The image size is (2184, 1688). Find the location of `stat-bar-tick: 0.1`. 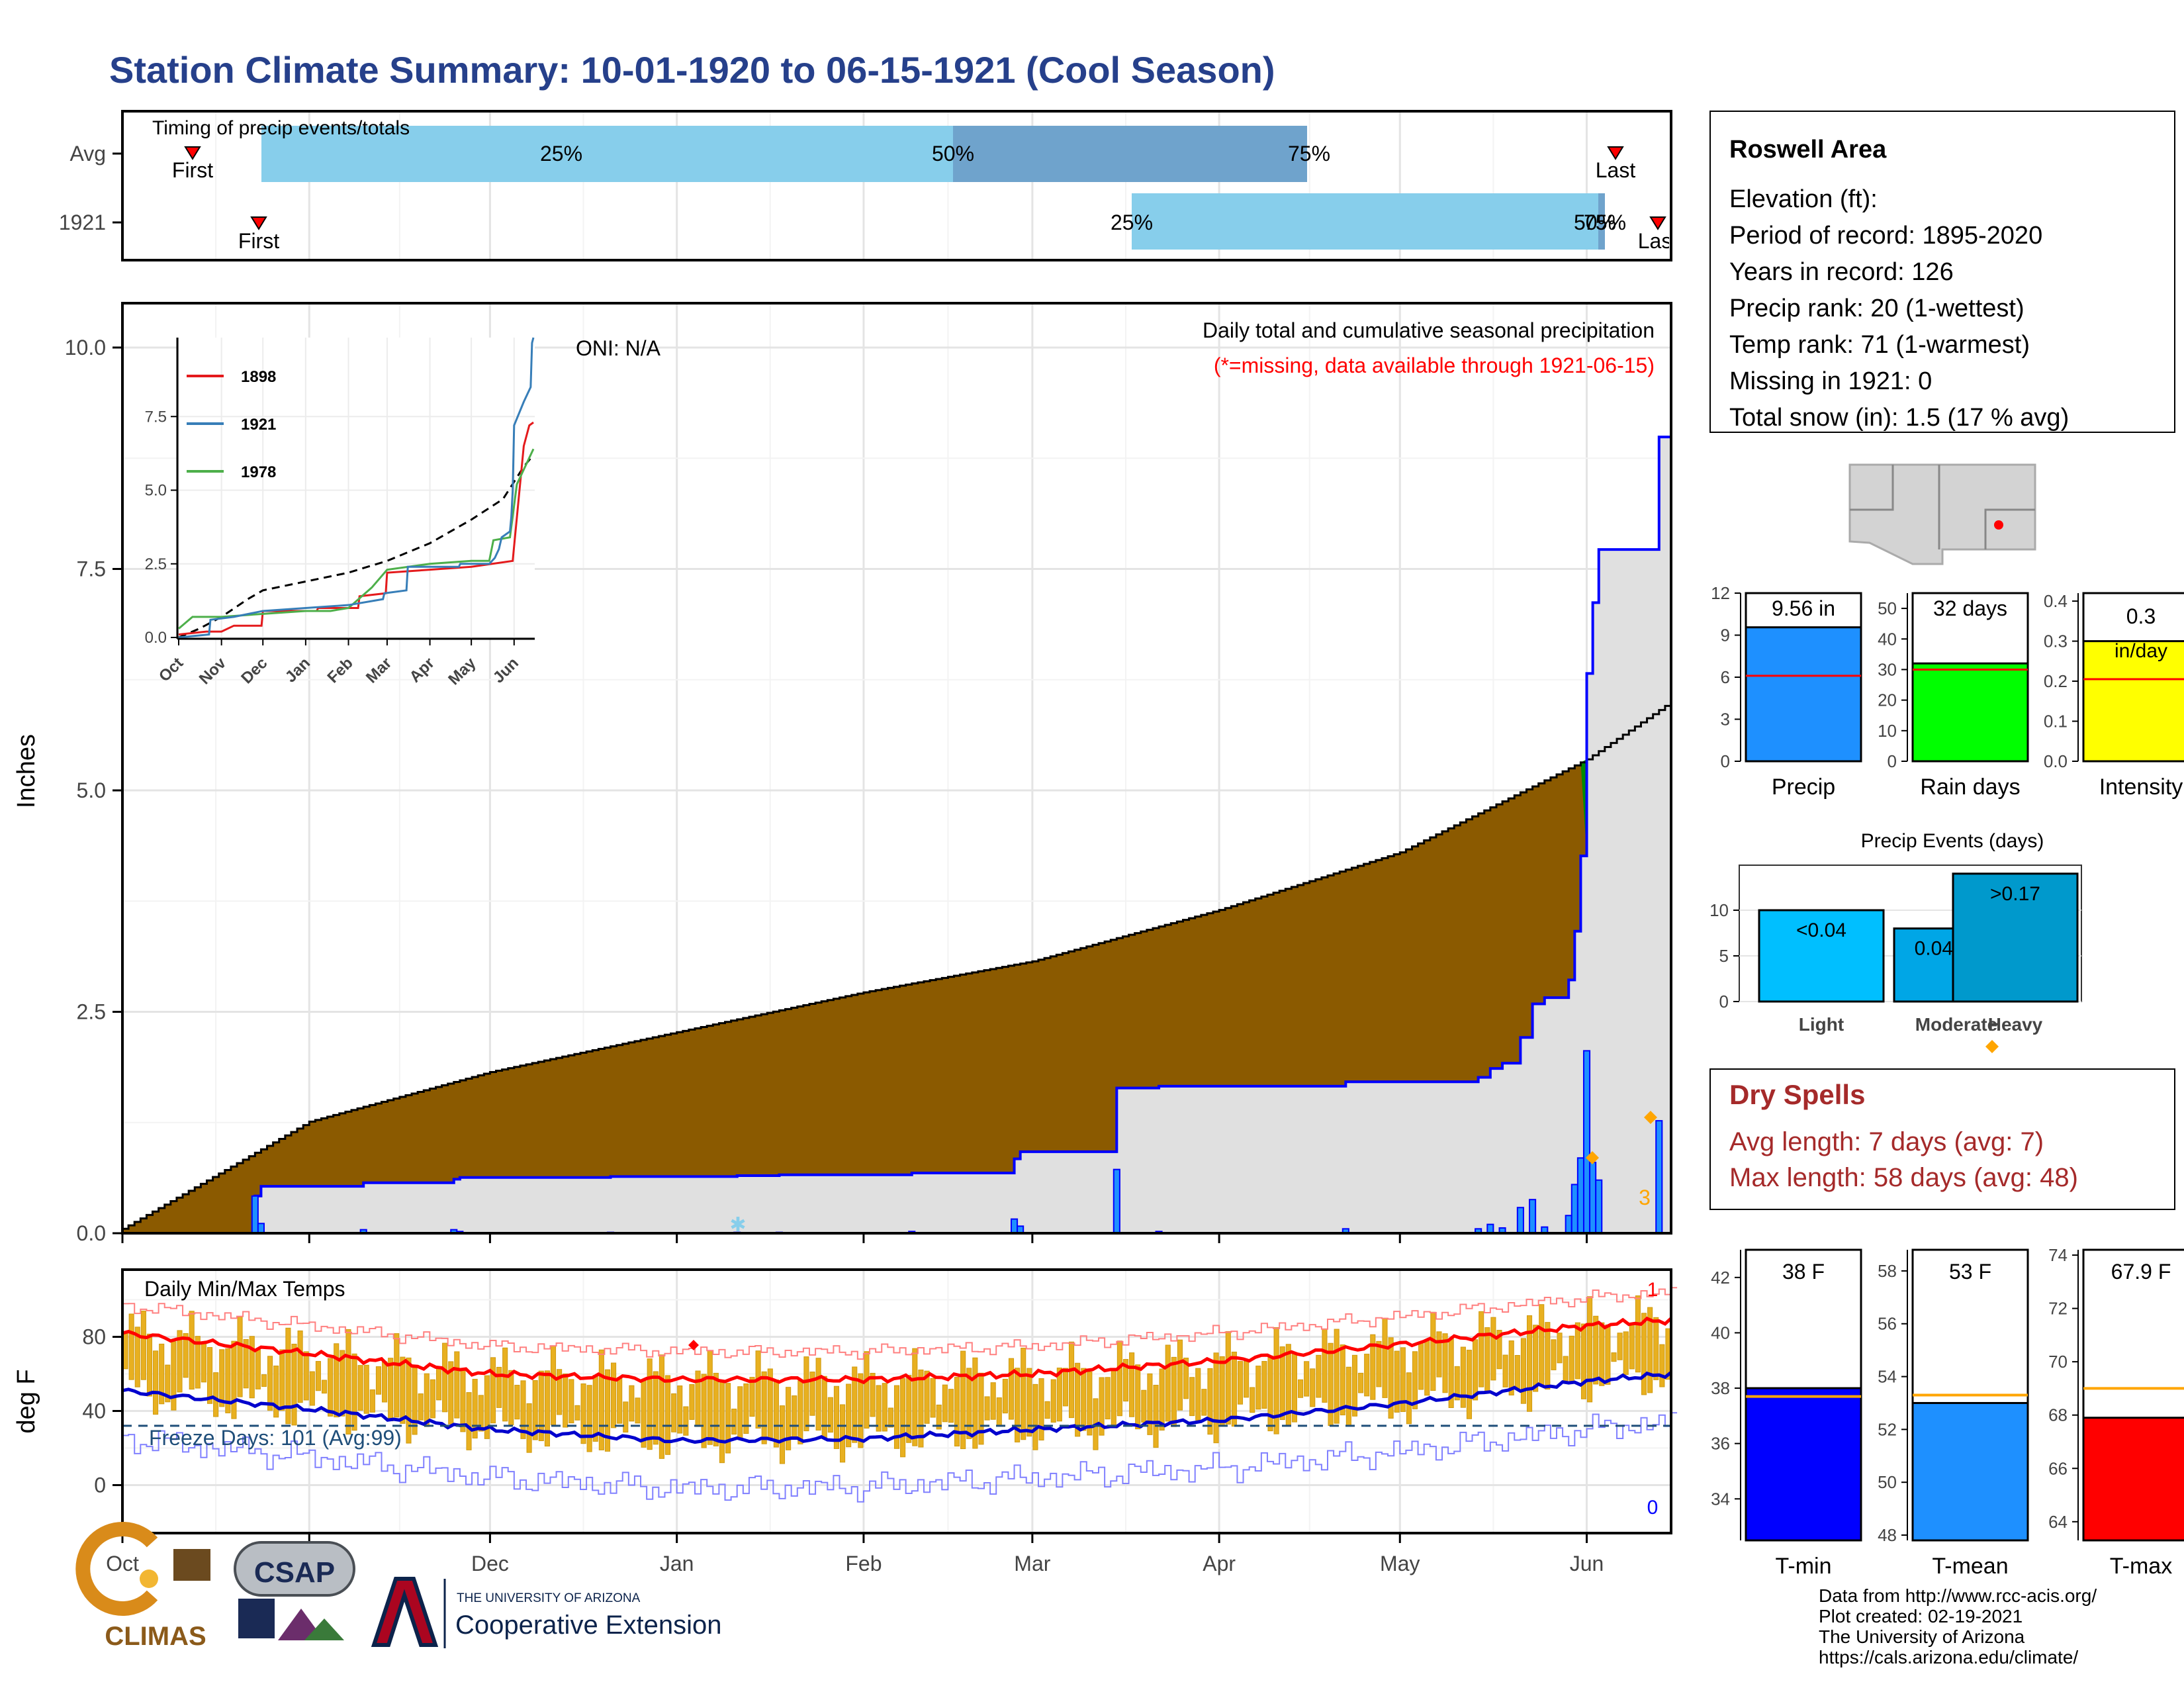

stat-bar-tick: 0.1 is located at coordinates (2056, 721).